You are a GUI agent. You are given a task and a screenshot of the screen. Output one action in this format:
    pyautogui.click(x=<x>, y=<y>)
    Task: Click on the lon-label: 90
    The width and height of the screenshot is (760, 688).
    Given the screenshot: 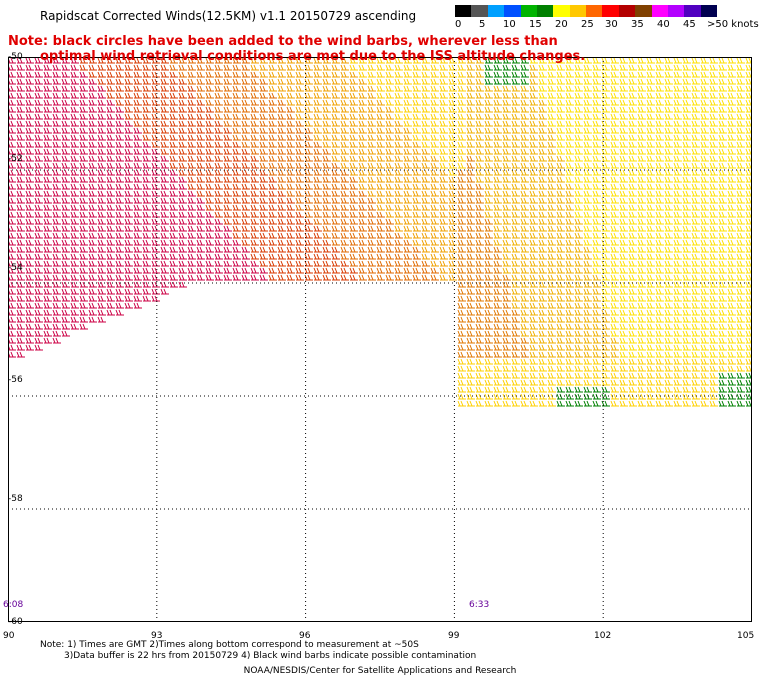 What is the action you would take?
    pyautogui.click(x=9, y=636)
    